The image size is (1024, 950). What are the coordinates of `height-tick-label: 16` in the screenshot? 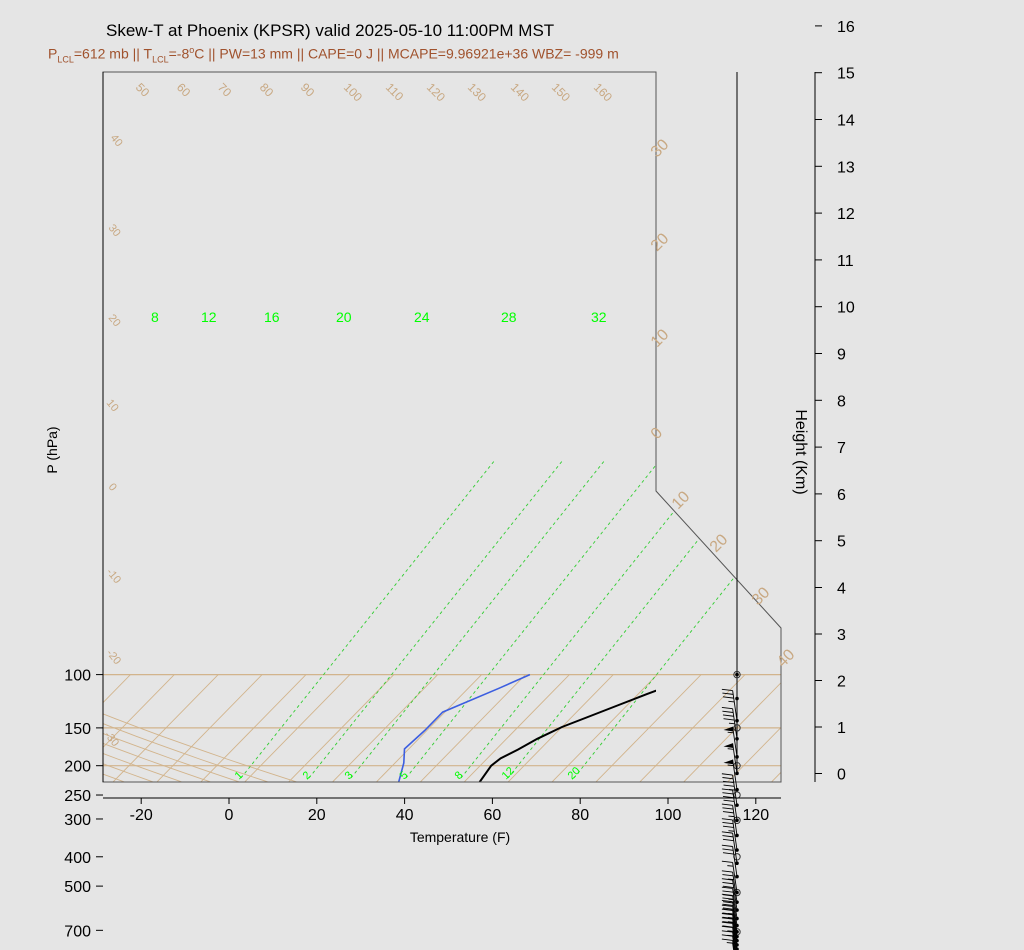 It's located at (846, 27).